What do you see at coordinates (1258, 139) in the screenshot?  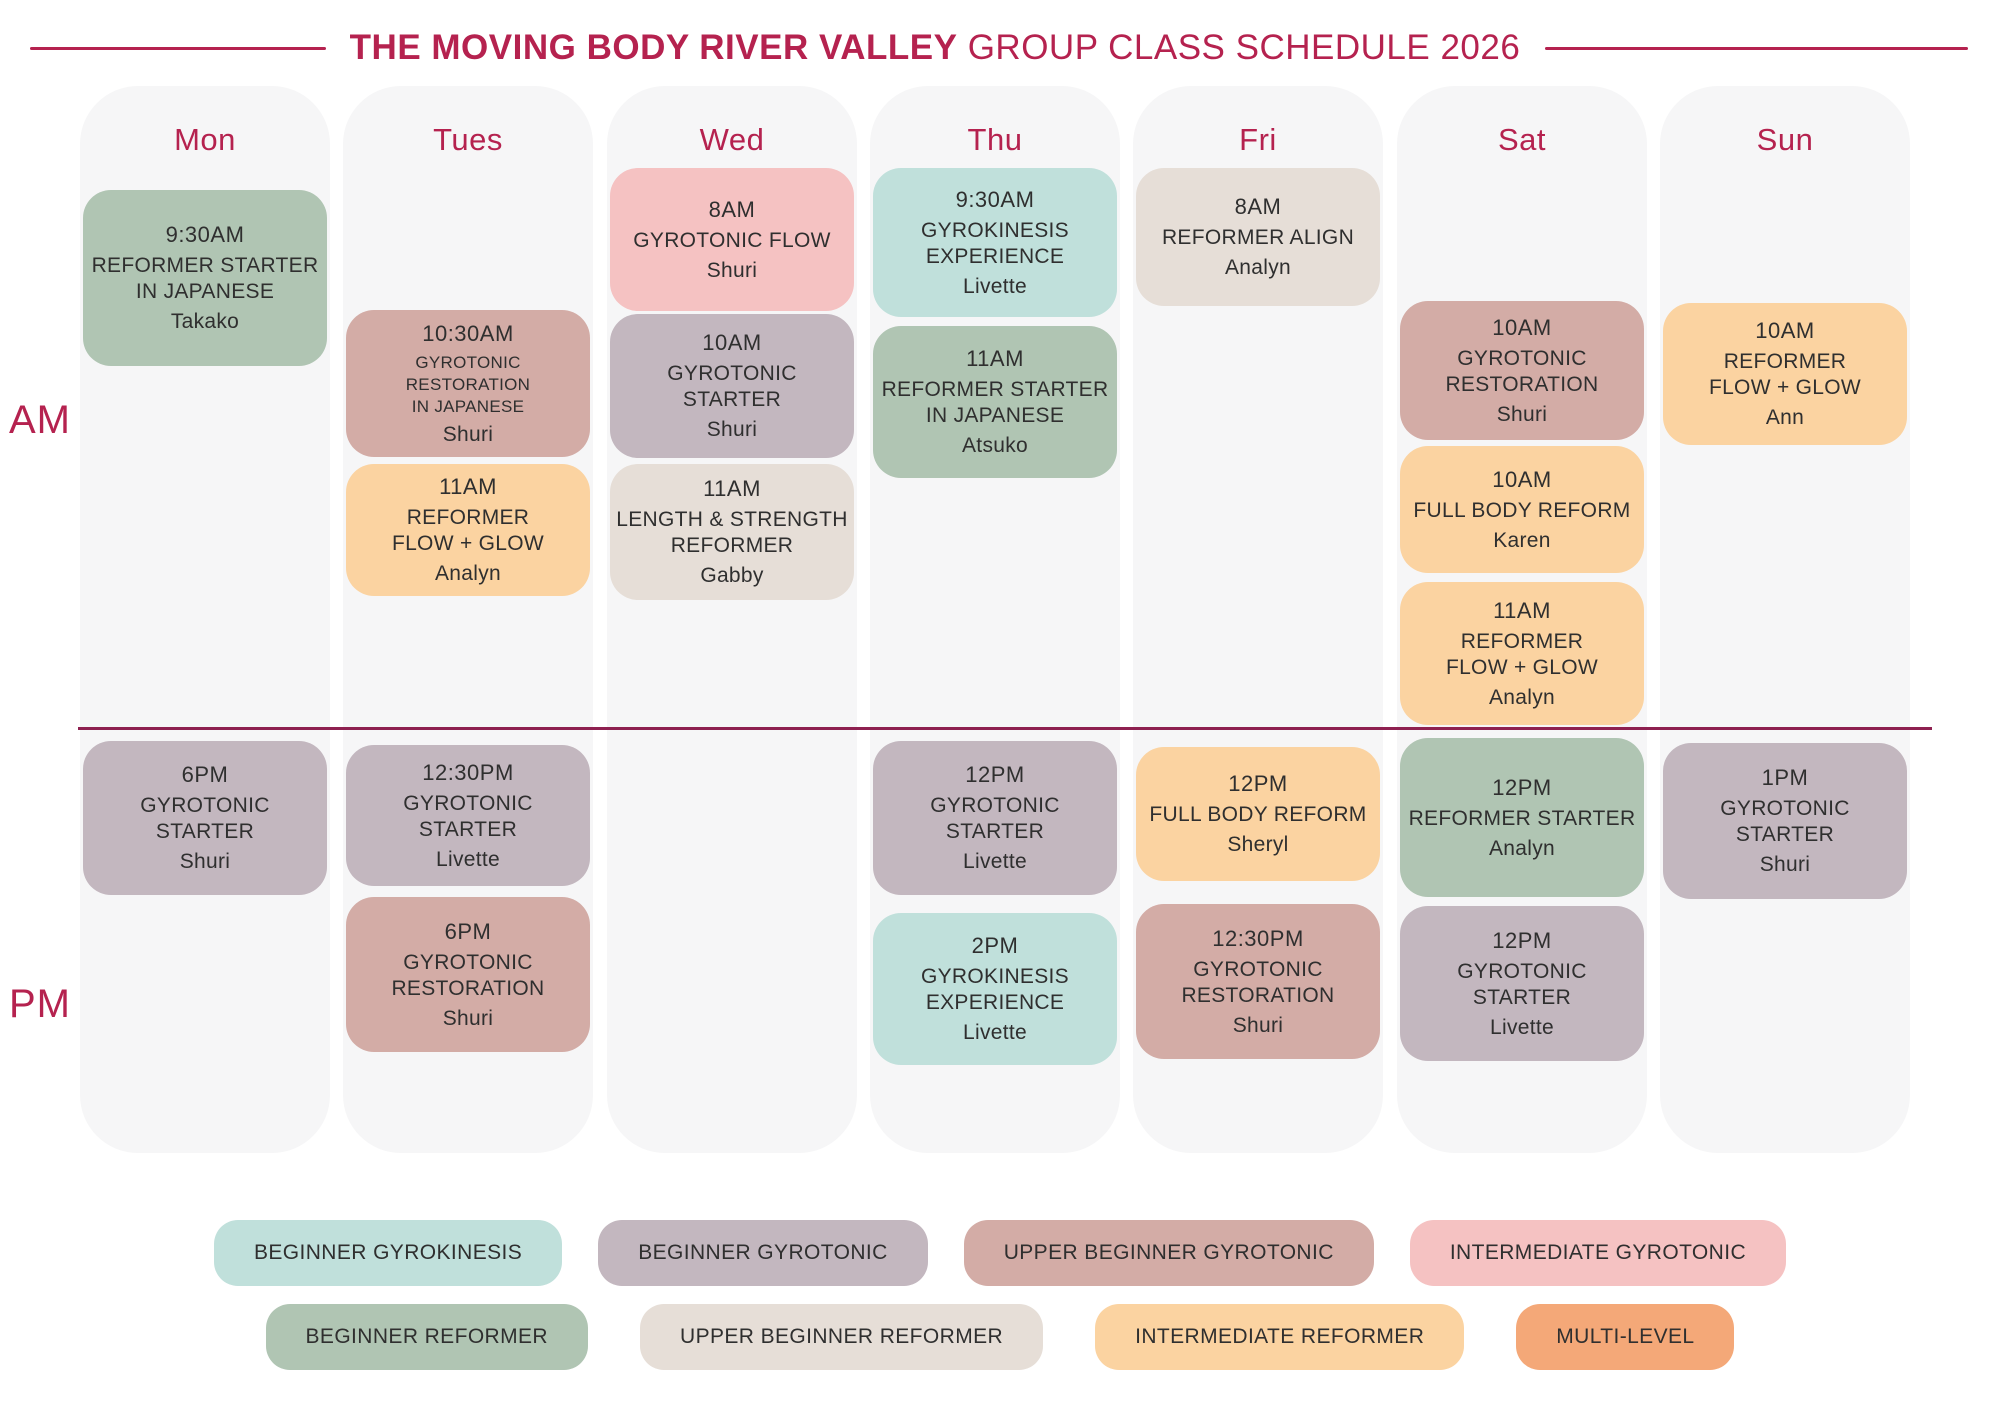 I see `day-header-fri: Fri` at bounding box center [1258, 139].